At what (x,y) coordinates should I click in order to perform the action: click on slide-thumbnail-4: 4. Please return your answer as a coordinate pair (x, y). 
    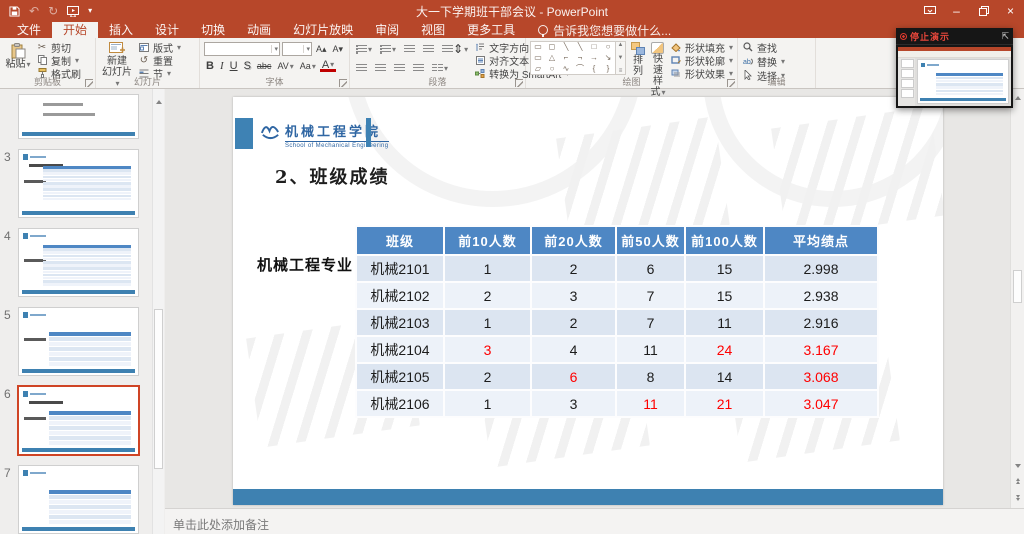
    Looking at the image, I should click on (82, 262).